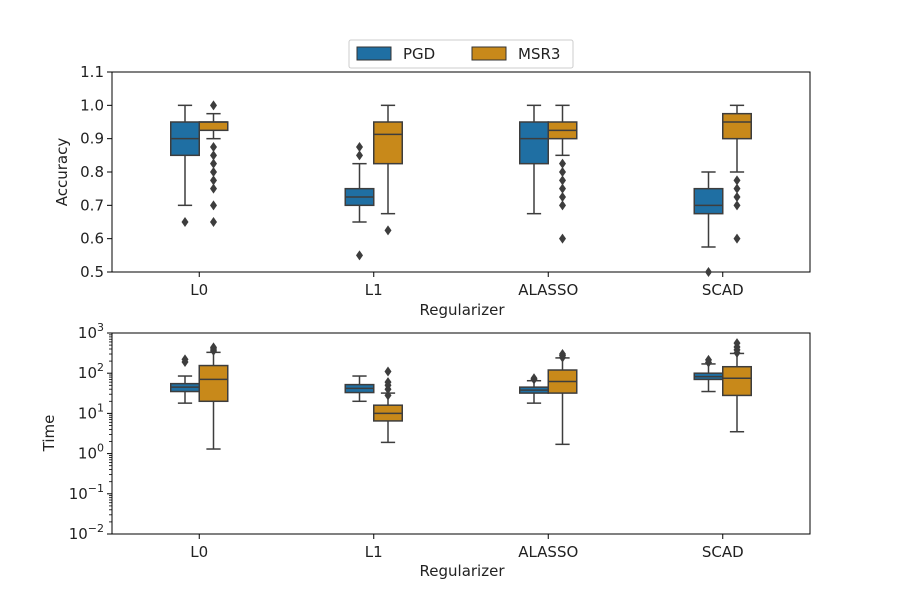  I want to click on time-msr3-l0-outlier, so click(213, 347).